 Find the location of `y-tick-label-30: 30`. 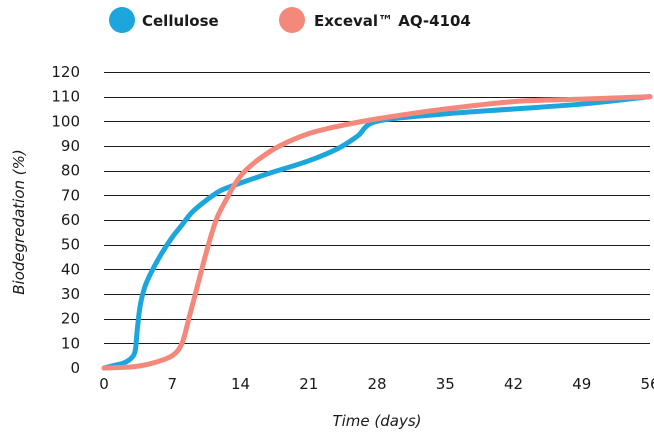

y-tick-label-30: 30 is located at coordinates (70, 294).